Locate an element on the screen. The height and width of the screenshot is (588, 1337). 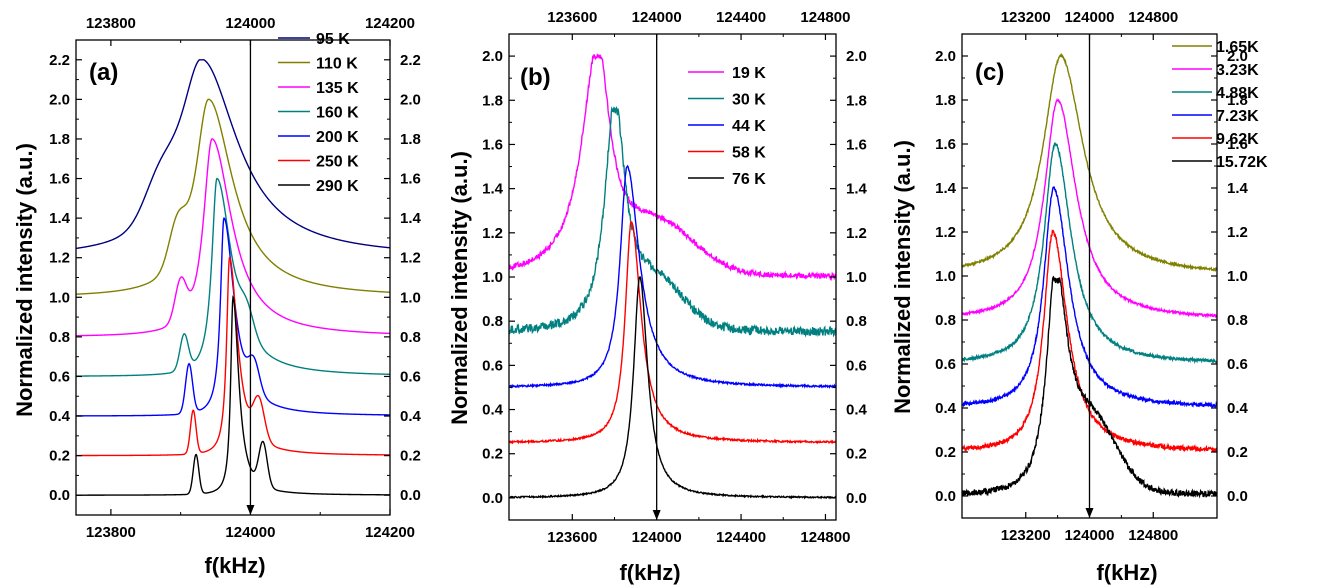
y-tick-label-left-a: 0.2 is located at coordinates (59, 456).